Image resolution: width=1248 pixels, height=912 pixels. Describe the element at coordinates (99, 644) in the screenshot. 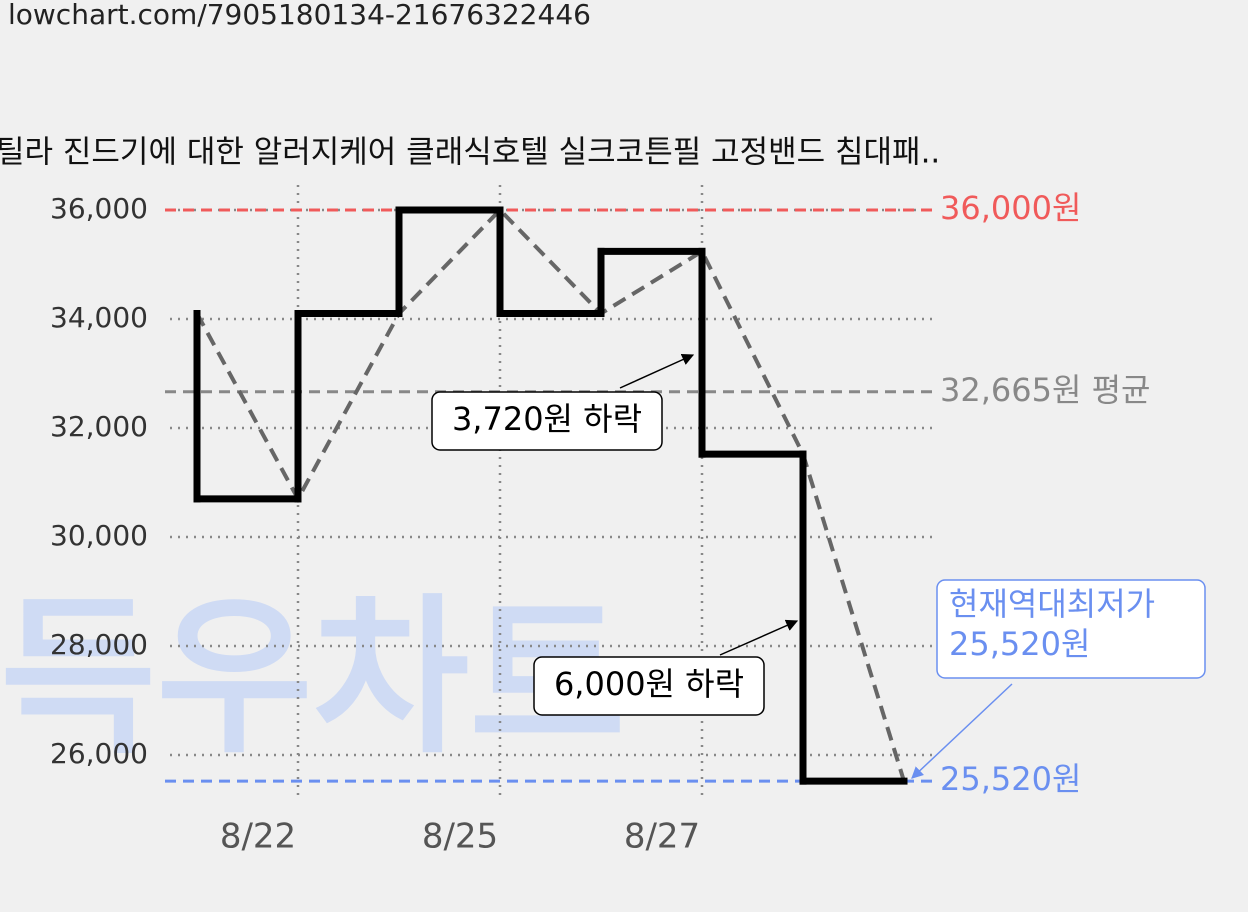

I see `y-tick-label: 28,000` at that location.